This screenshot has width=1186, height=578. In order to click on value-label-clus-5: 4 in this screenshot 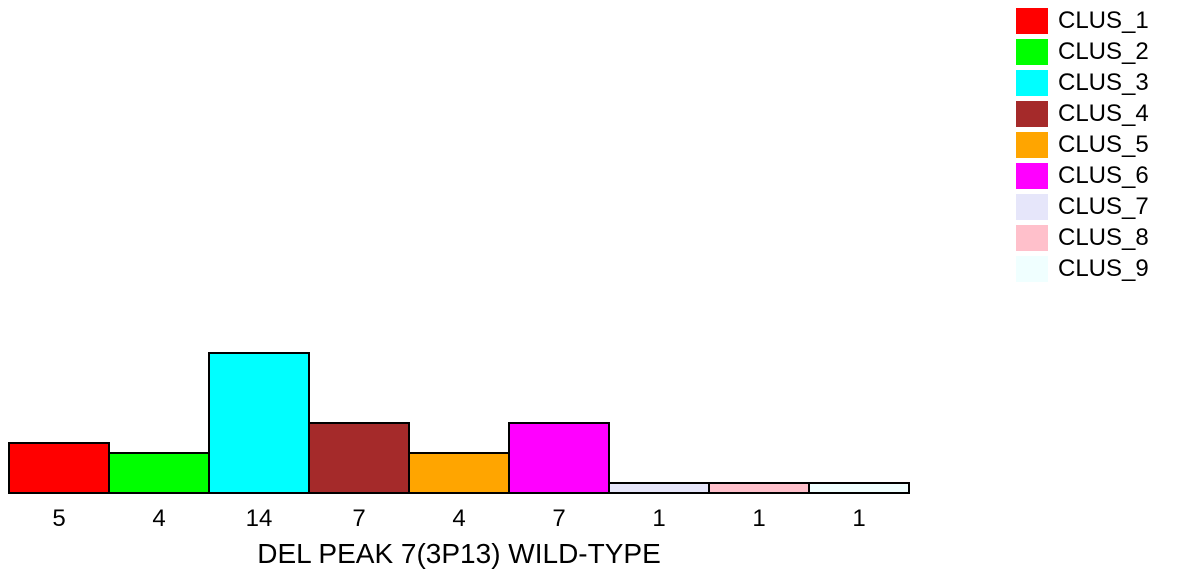, I will do `click(458, 518)`.